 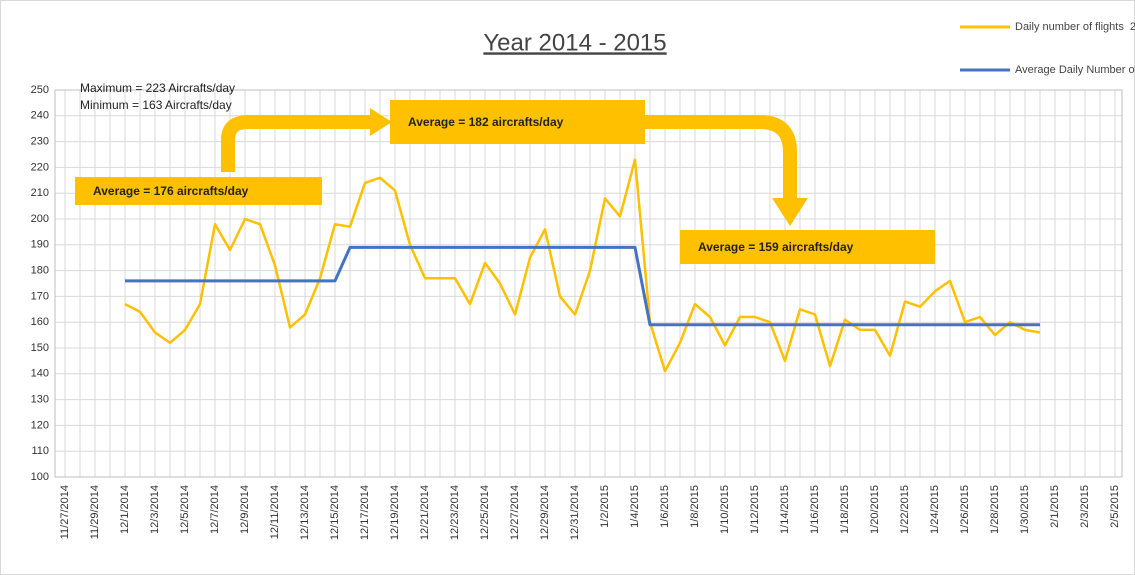 What do you see at coordinates (245, 509) in the screenshot?
I see `x-tick-label: 12/9/2014` at bounding box center [245, 509].